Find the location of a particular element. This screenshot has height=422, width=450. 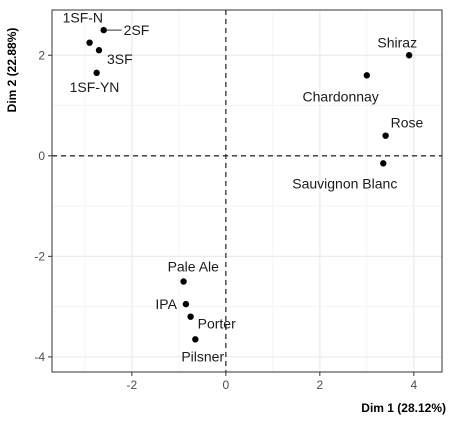

point-label: 2SF is located at coordinates (137, 30).